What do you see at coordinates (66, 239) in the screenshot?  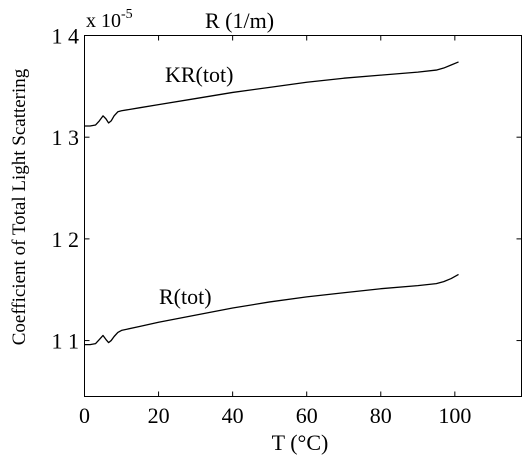 I see `y-tick-label: 1 2` at bounding box center [66, 239].